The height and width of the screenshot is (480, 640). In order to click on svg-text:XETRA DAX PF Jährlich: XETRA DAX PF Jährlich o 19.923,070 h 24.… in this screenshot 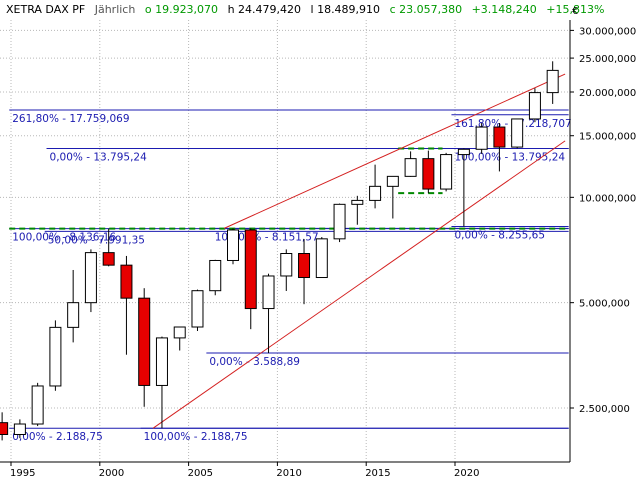, I will do `click(305, 9)`.